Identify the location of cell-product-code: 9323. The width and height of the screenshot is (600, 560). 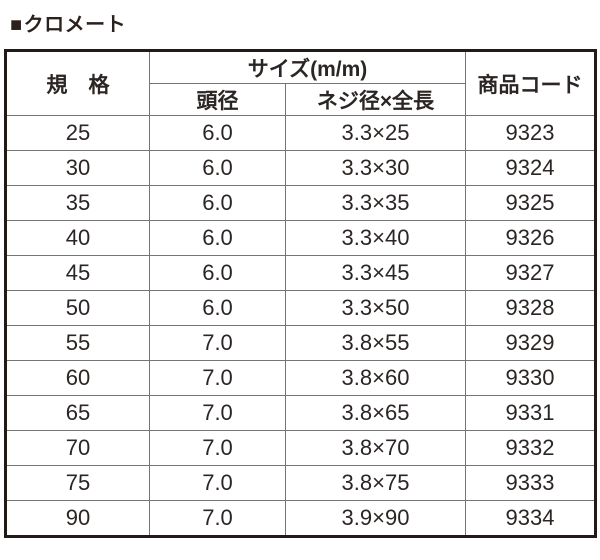
(531, 133).